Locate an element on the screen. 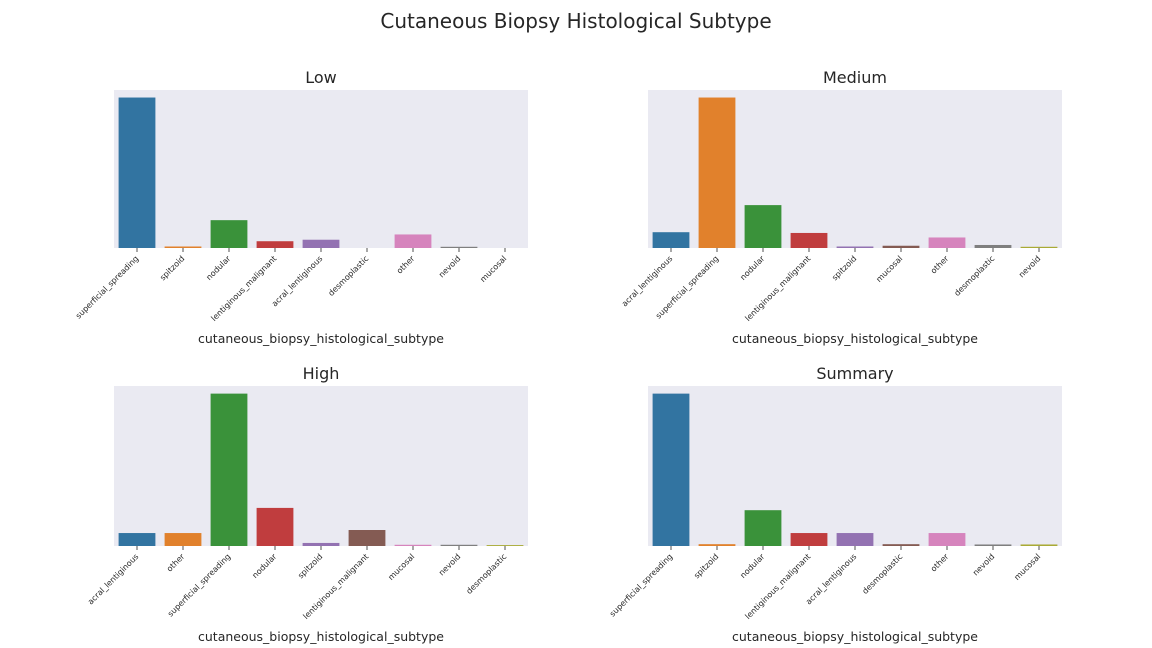 Image resolution: width=1152 pixels, height=648 pixels. bar-high-acral-lentiginous is located at coordinates (137, 539).